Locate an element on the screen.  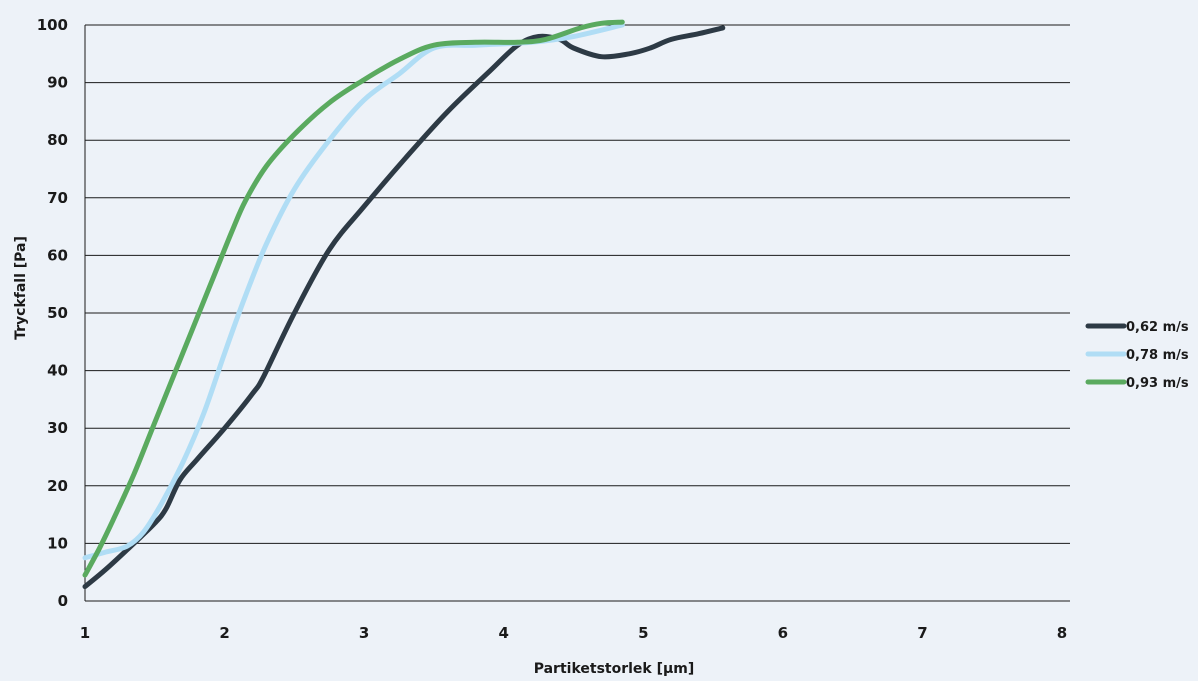
y-tick-labels: 0 10 20 30 40 50 60 70 80 90 100 is located at coordinates (52, 313).